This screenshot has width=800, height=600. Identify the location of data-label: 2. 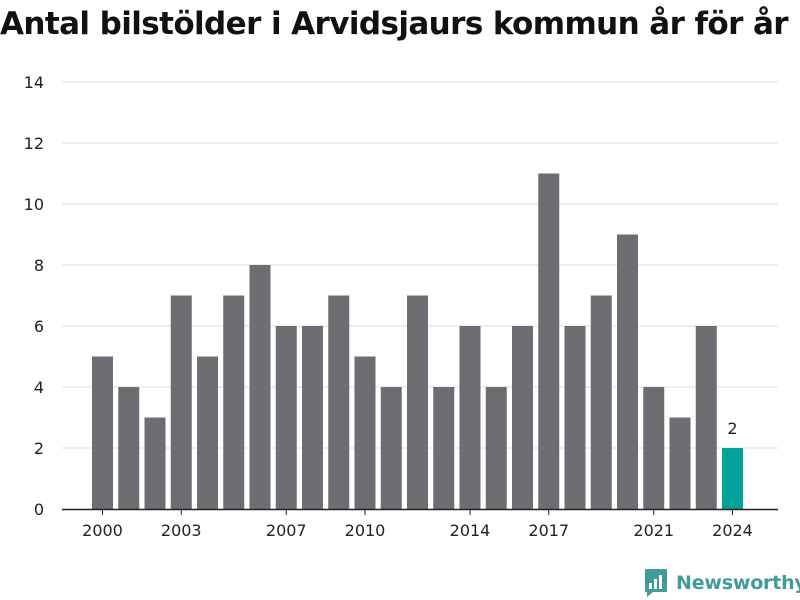
(732, 428).